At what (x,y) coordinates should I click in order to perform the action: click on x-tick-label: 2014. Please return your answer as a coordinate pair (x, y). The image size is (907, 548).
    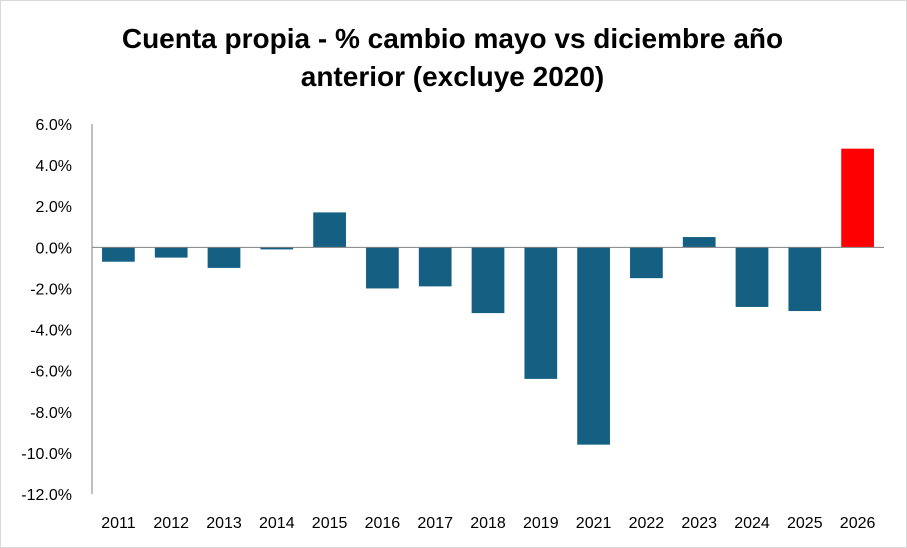
    Looking at the image, I should click on (277, 523).